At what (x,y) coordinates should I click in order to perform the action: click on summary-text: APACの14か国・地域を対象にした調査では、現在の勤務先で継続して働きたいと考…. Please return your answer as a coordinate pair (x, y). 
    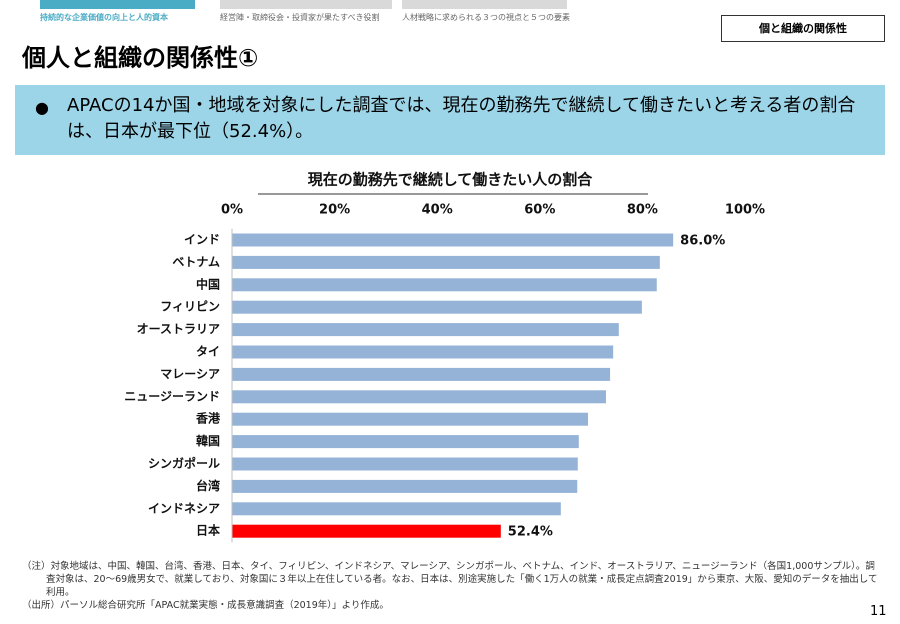
    Looking at the image, I should click on (461, 118).